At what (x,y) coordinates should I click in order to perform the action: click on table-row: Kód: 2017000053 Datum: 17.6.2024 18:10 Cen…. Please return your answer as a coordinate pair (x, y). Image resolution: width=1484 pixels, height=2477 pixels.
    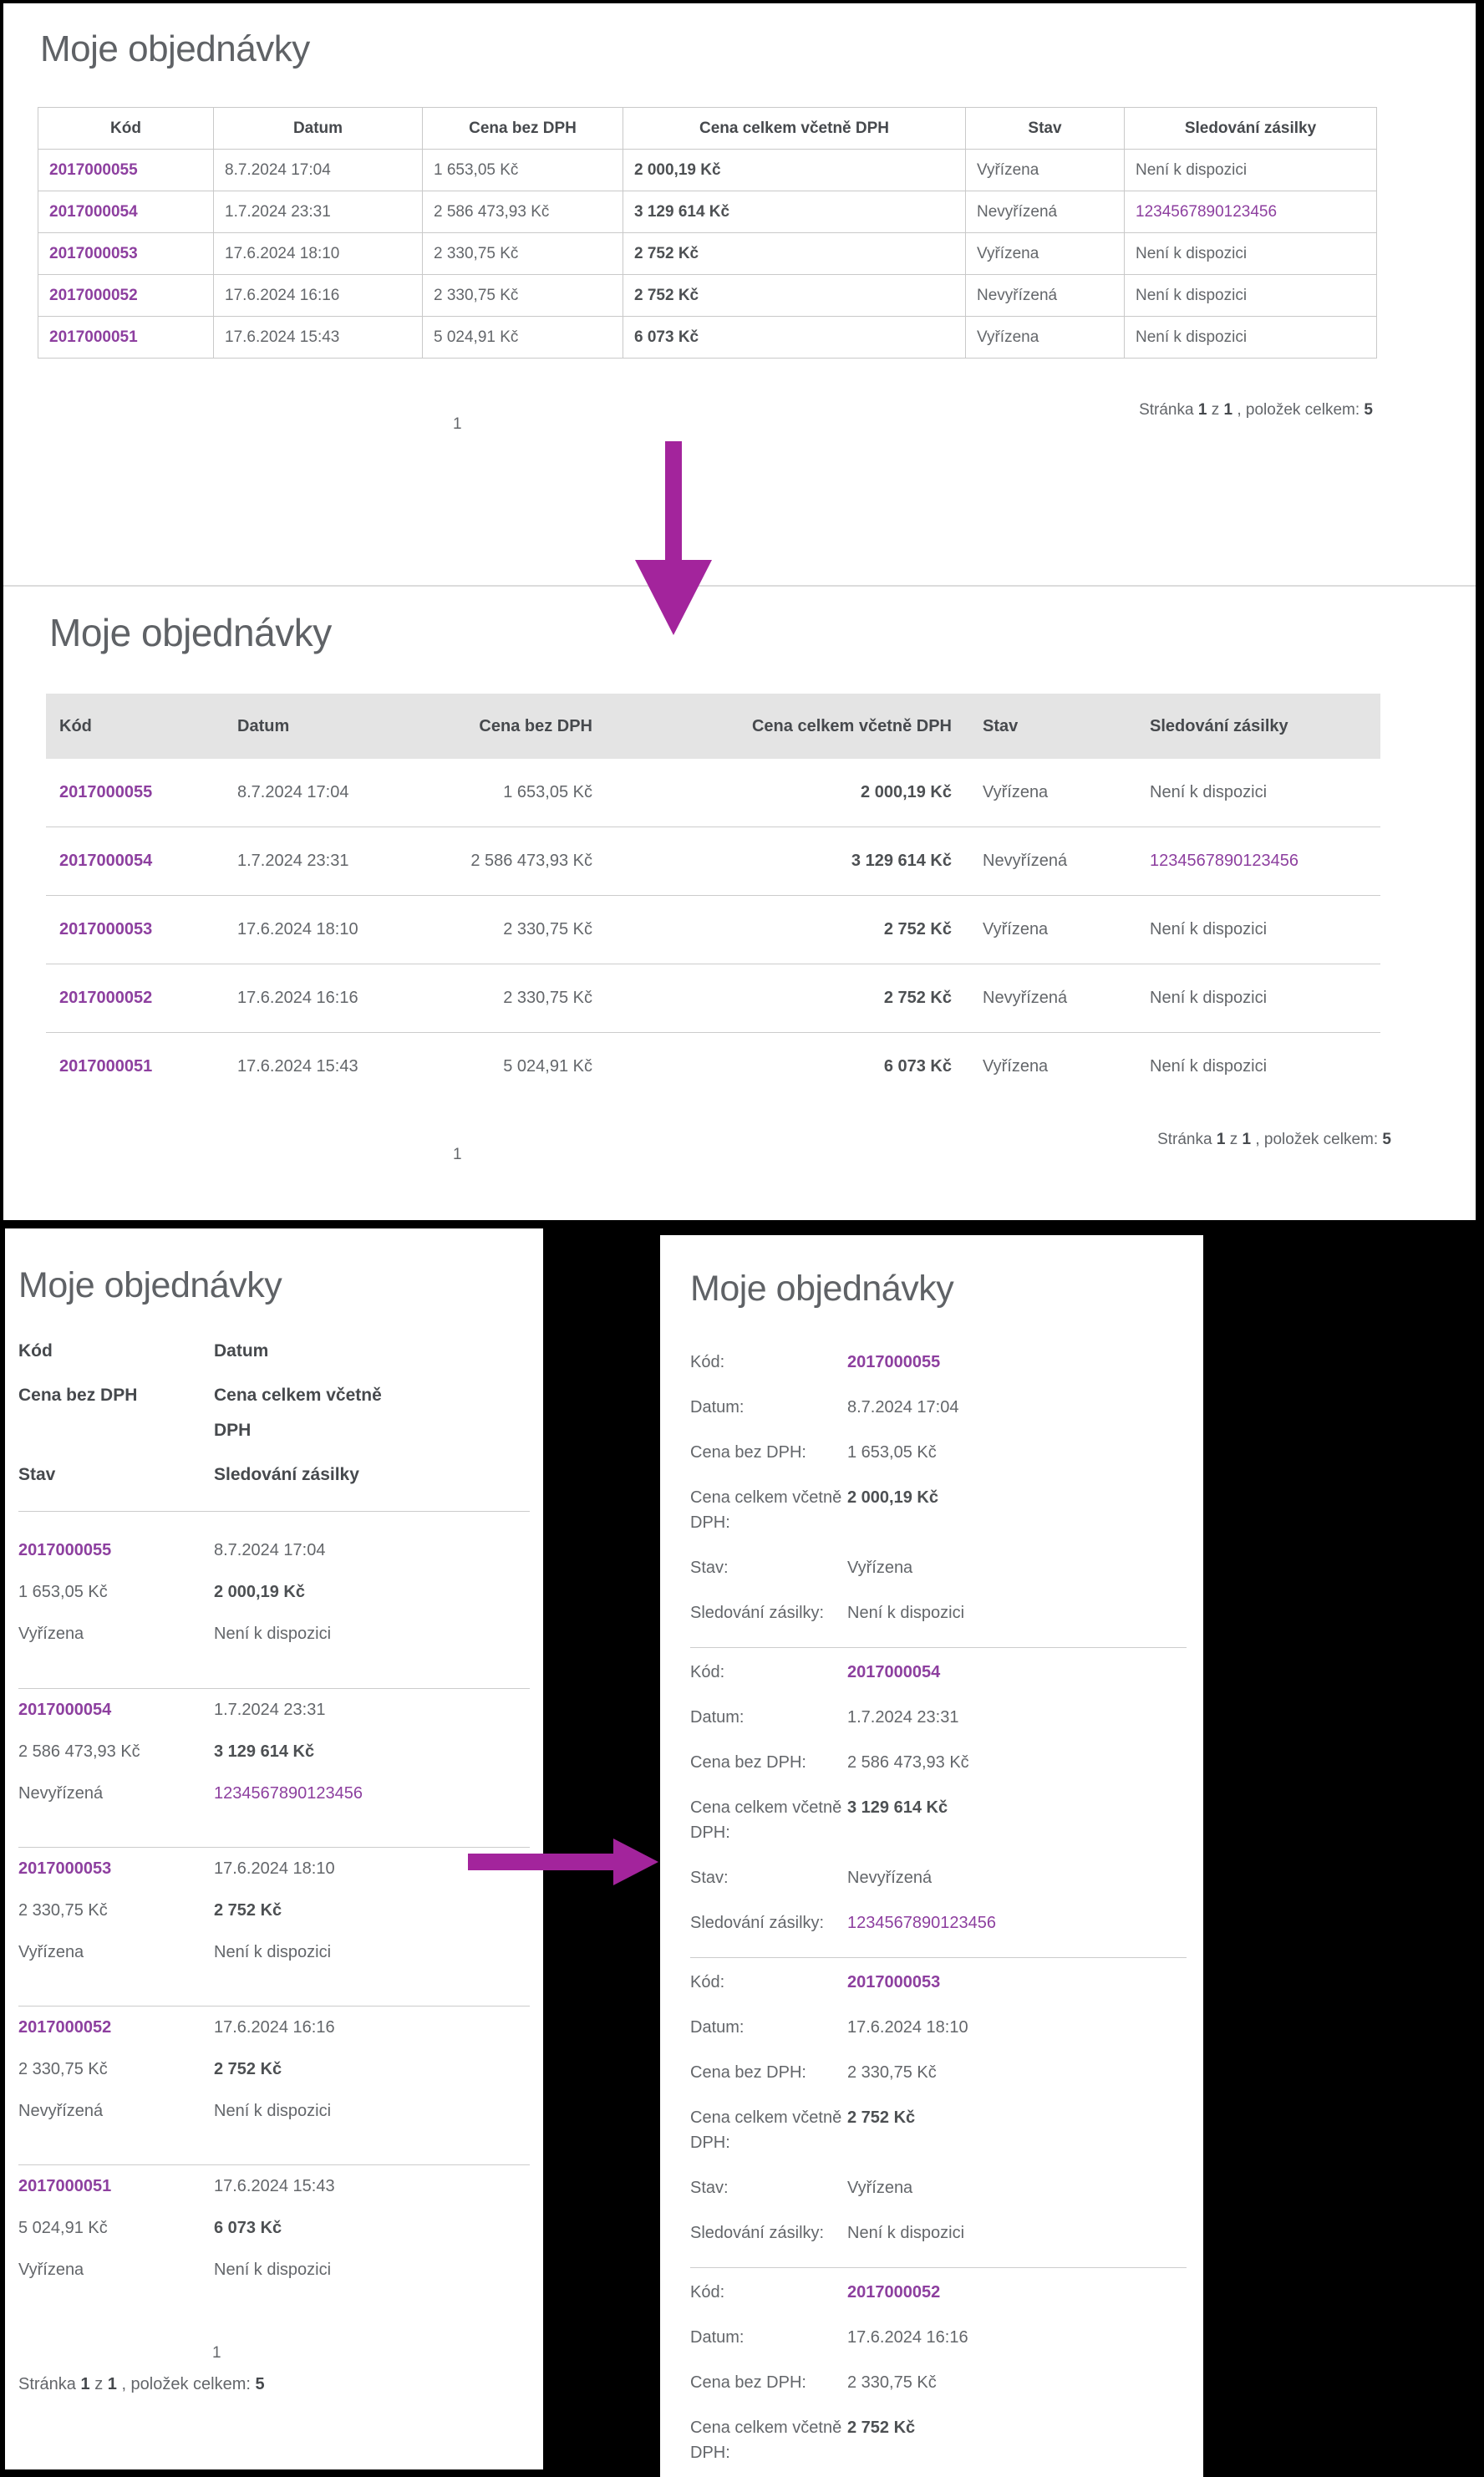
    Looking at the image, I should click on (938, 2112).